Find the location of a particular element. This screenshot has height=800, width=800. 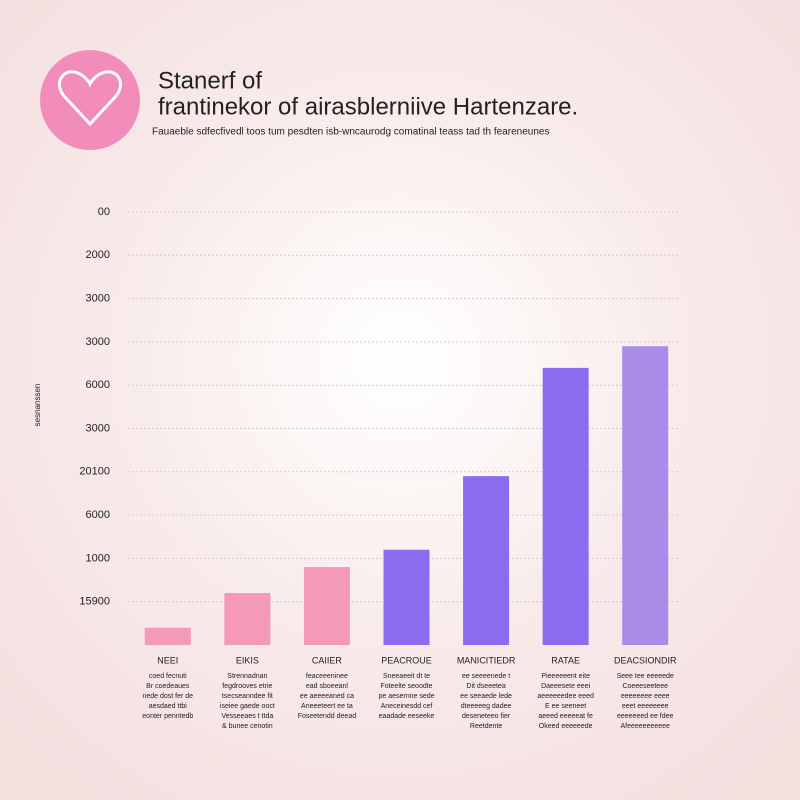

y-tick-label: 20100 is located at coordinates (94, 472).